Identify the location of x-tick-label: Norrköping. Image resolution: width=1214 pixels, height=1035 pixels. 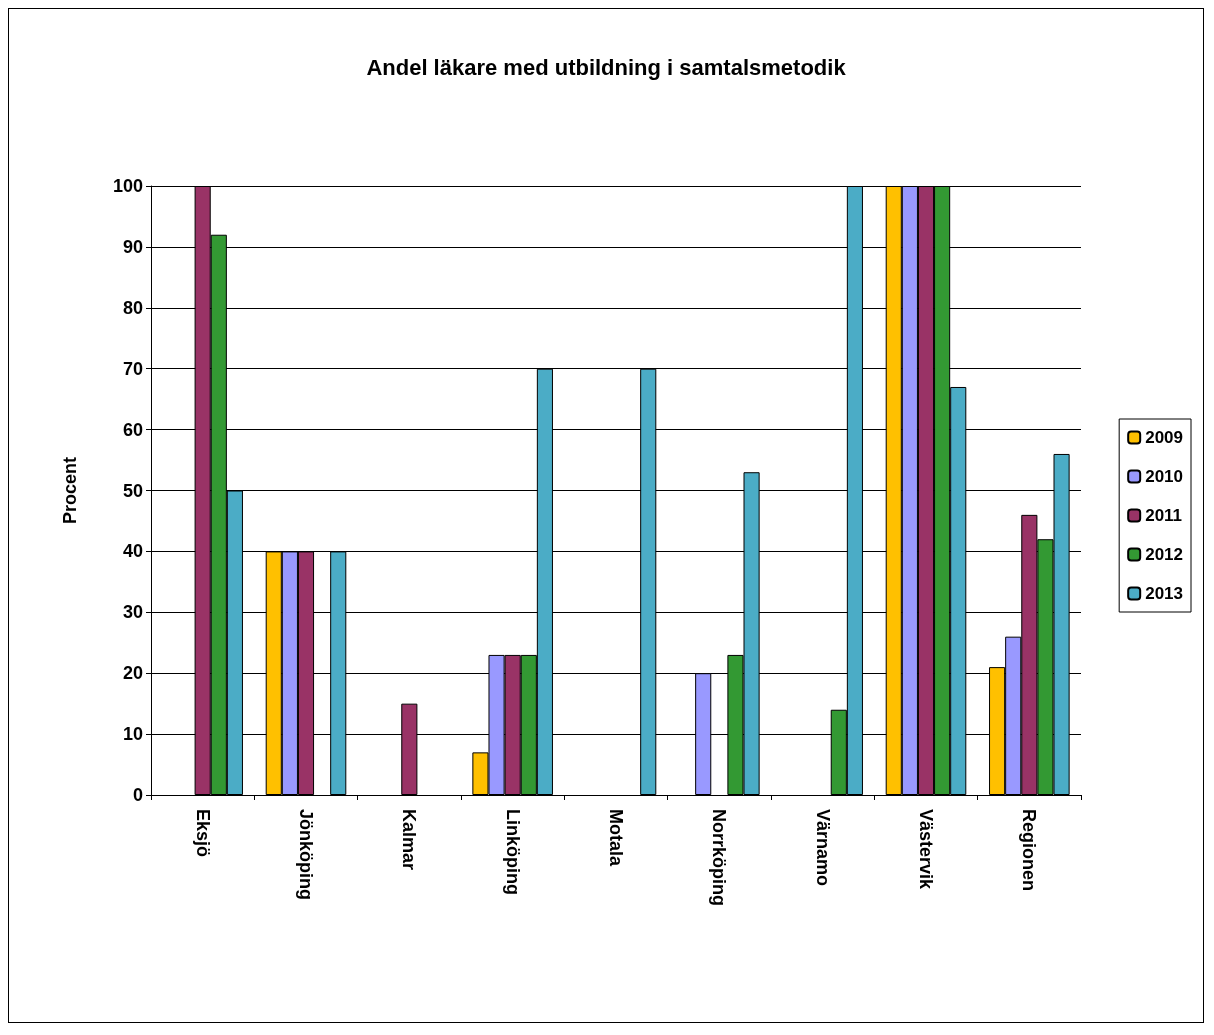
(719, 857).